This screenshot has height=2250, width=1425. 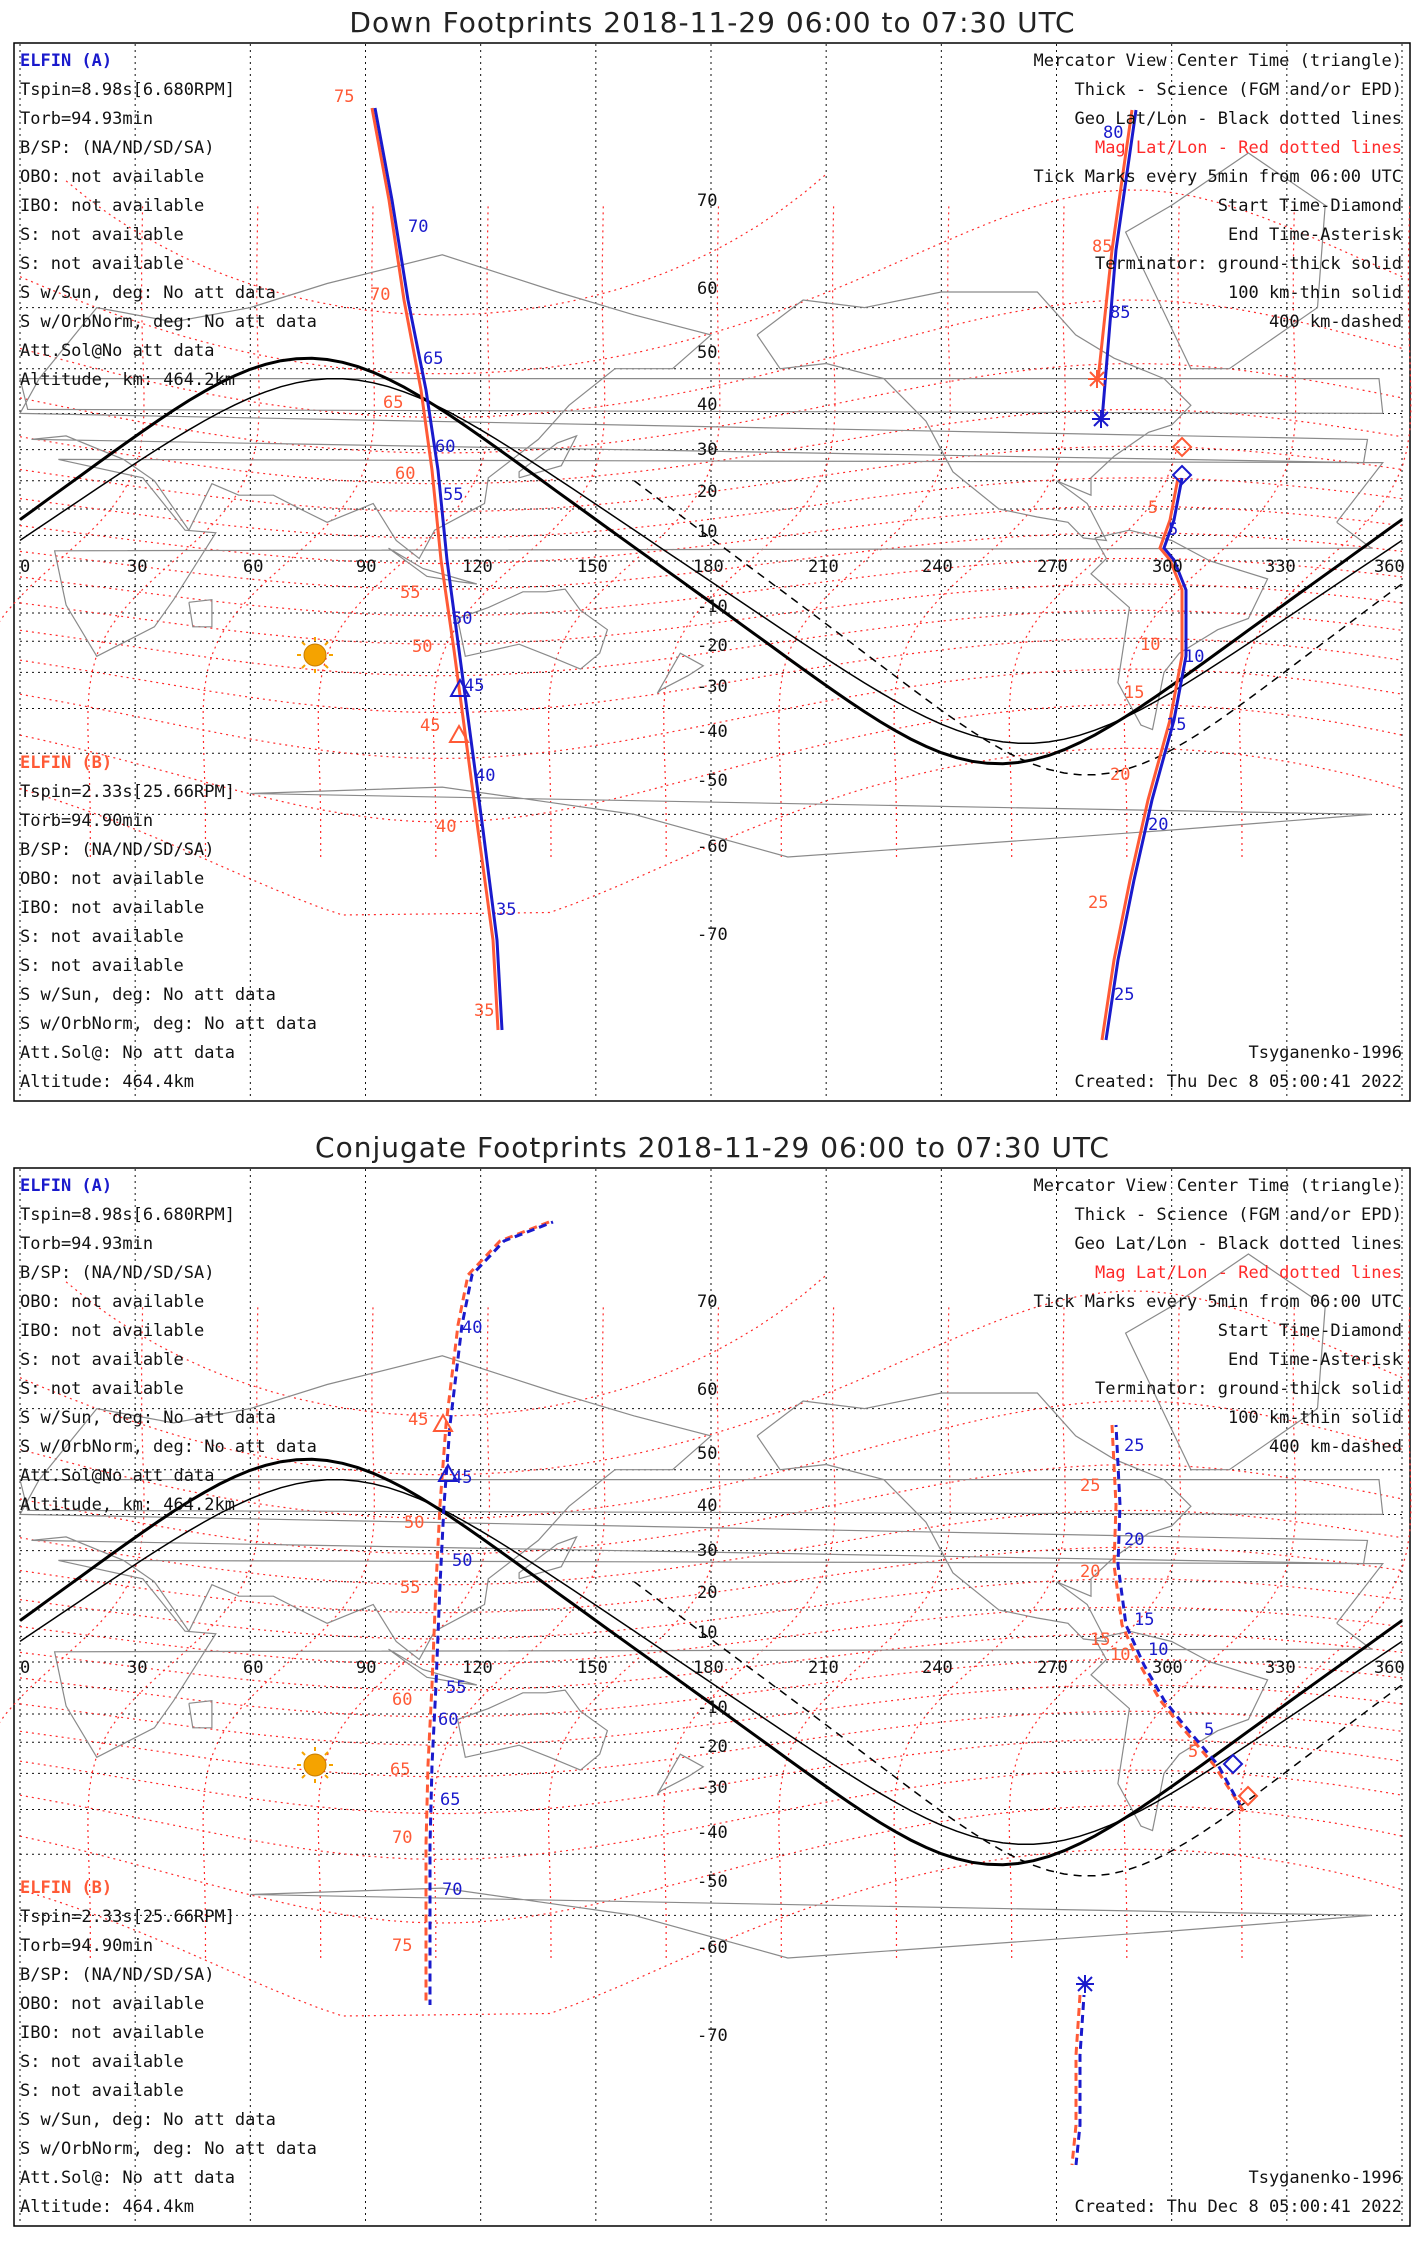 I want to click on legend-line: Mag Lat/Lon - Red dotted lines, so click(x=1248, y=148).